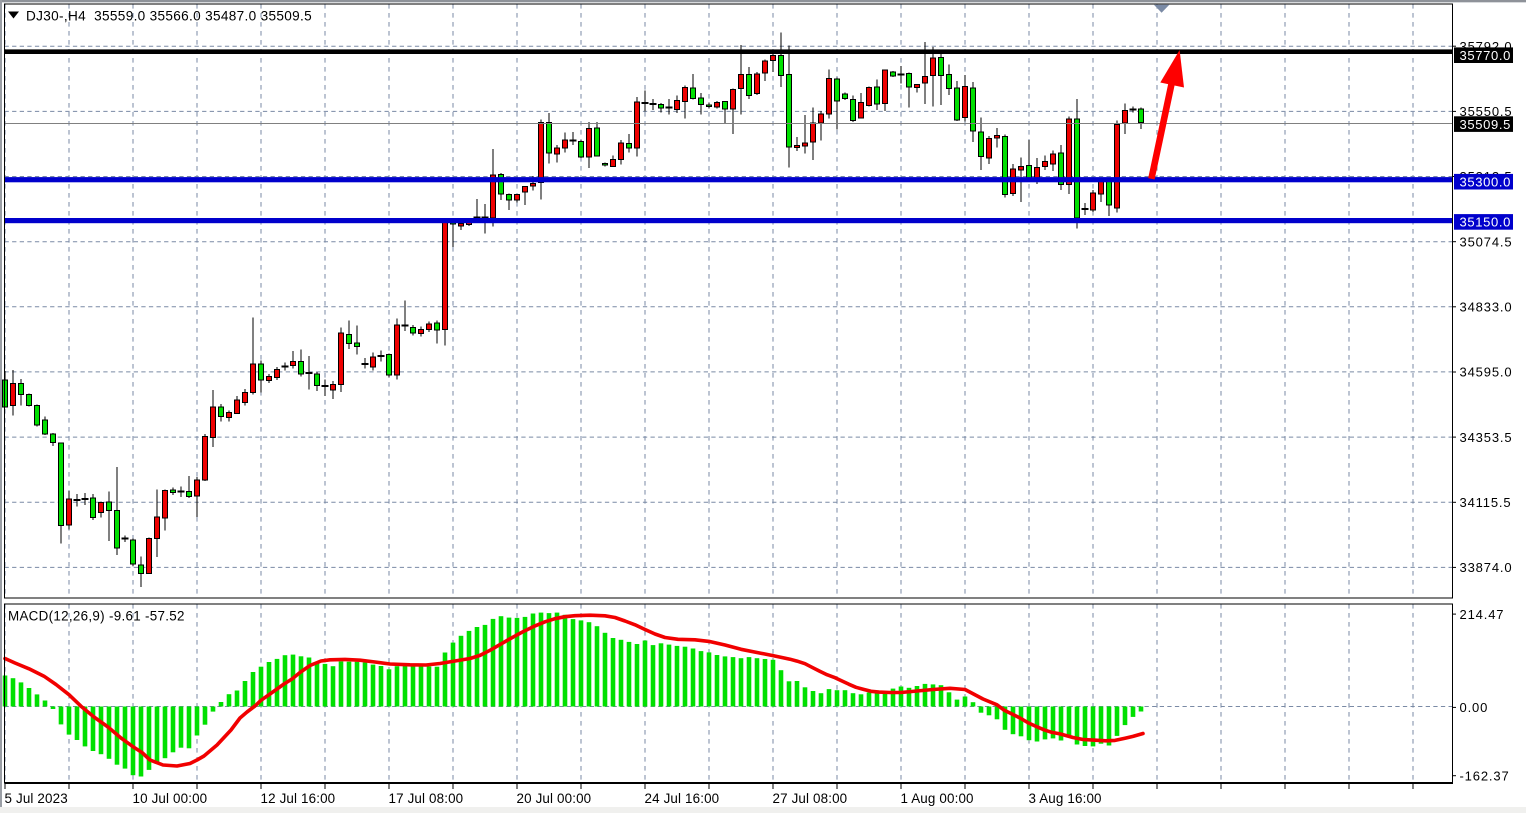 Image resolution: width=1526 pixels, height=813 pixels. I want to click on svg-text: 35550.5, so click(1486, 111).